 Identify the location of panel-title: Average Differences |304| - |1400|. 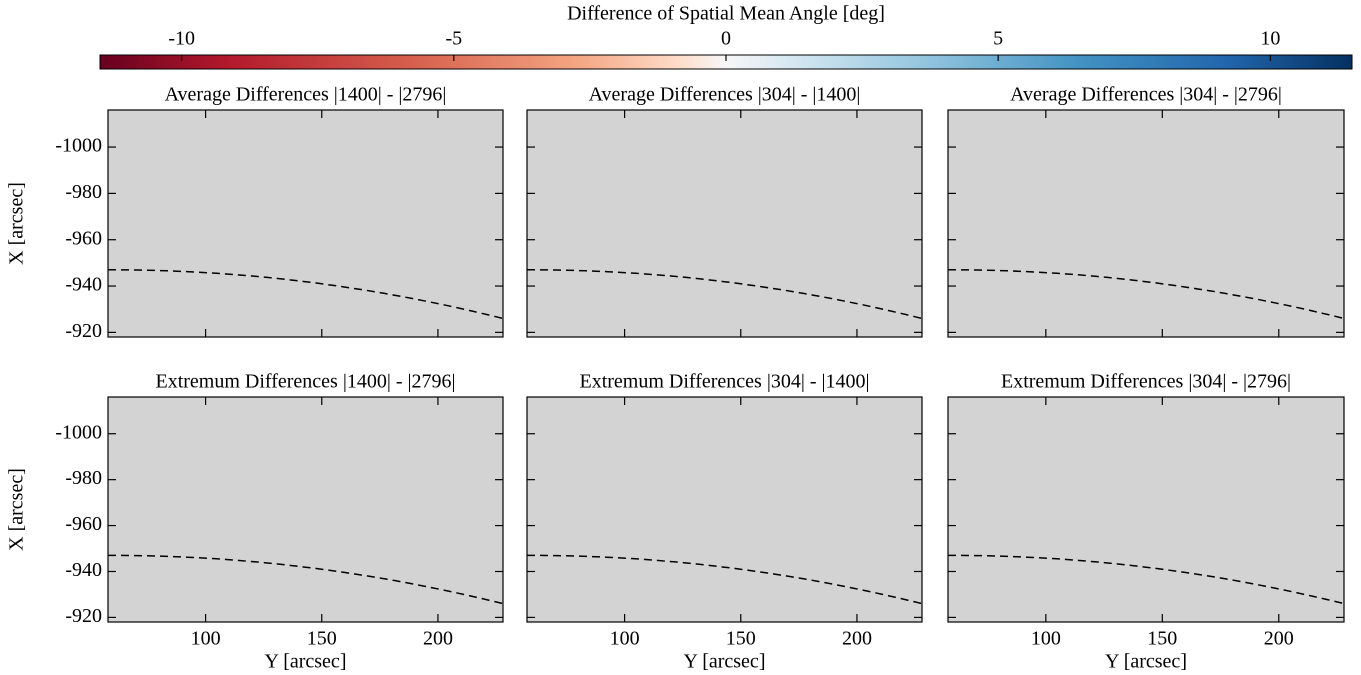
(725, 95).